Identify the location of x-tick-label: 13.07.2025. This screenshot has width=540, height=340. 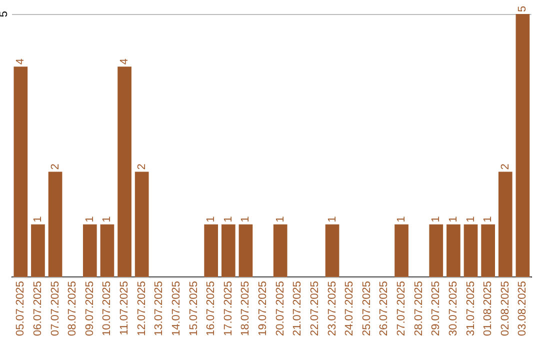
(159, 308).